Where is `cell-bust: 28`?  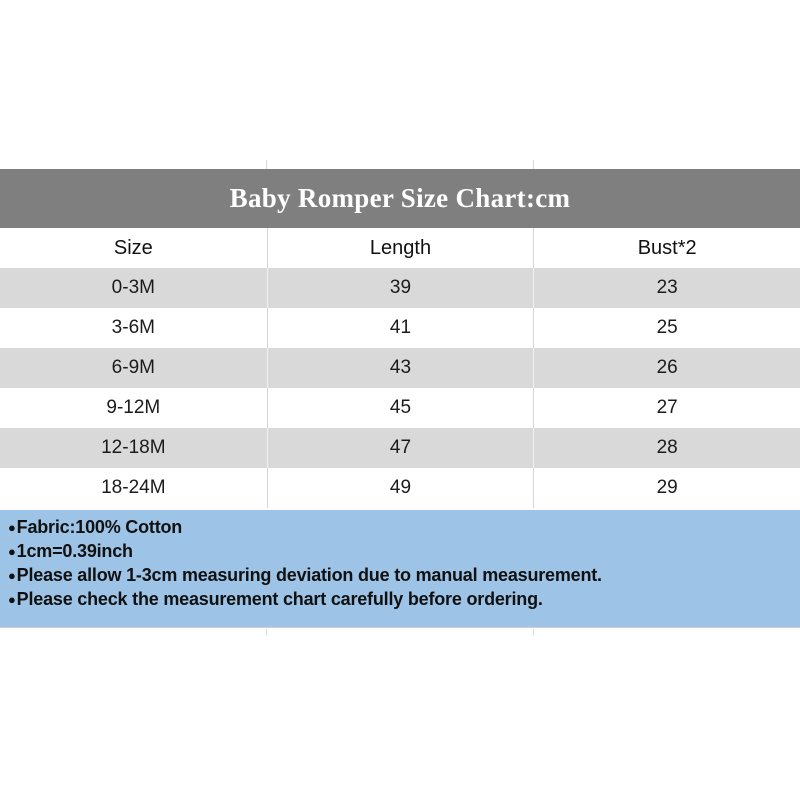
cell-bust: 28 is located at coordinates (666, 448).